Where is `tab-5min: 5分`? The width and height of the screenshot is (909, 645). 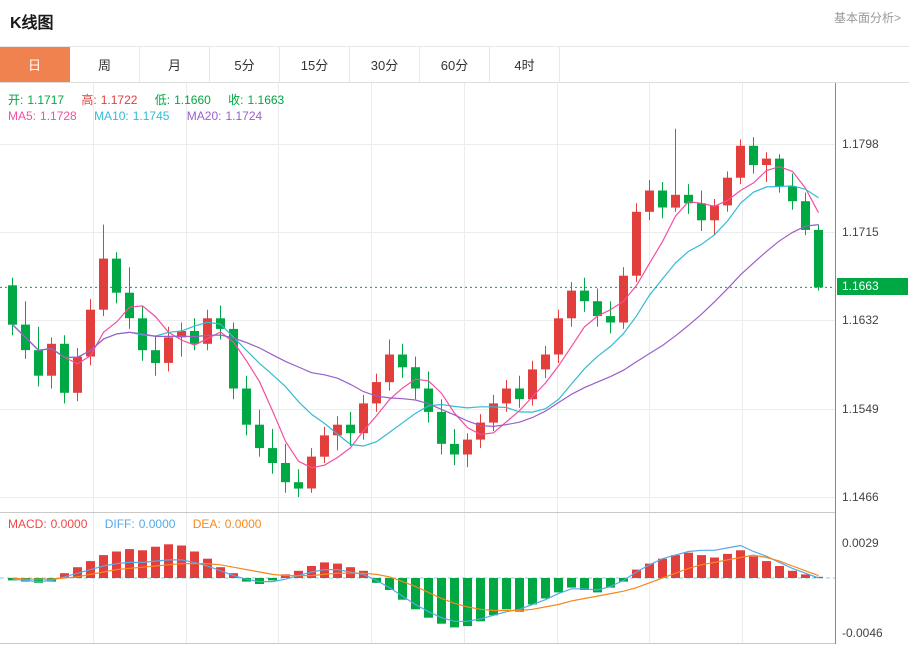
tab-5min: 5分 is located at coordinates (245, 64).